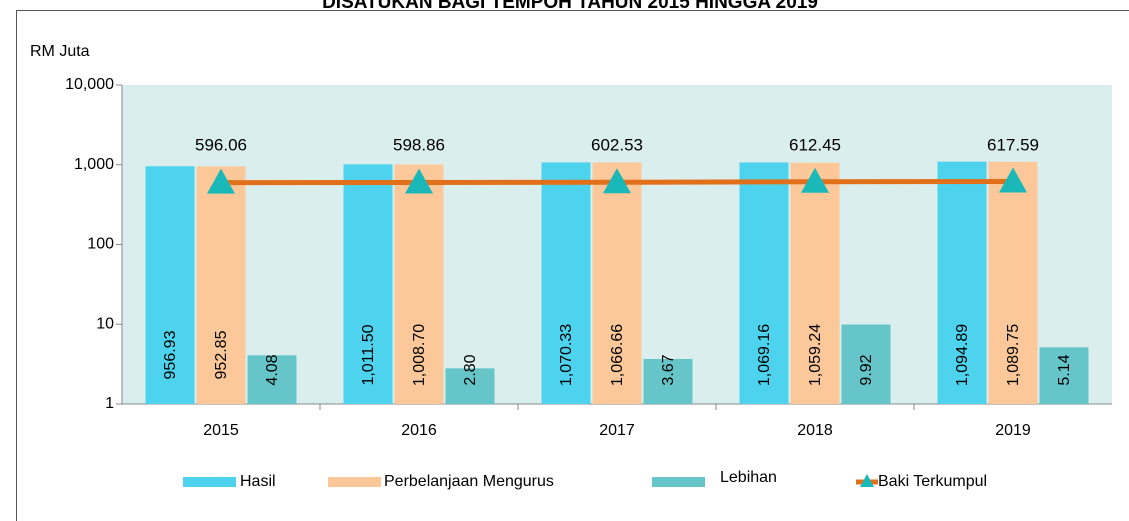 Image resolution: width=1129 pixels, height=521 pixels. What do you see at coordinates (764, 355) in the screenshot?
I see `bar-value-label: 1,069.16` at bounding box center [764, 355].